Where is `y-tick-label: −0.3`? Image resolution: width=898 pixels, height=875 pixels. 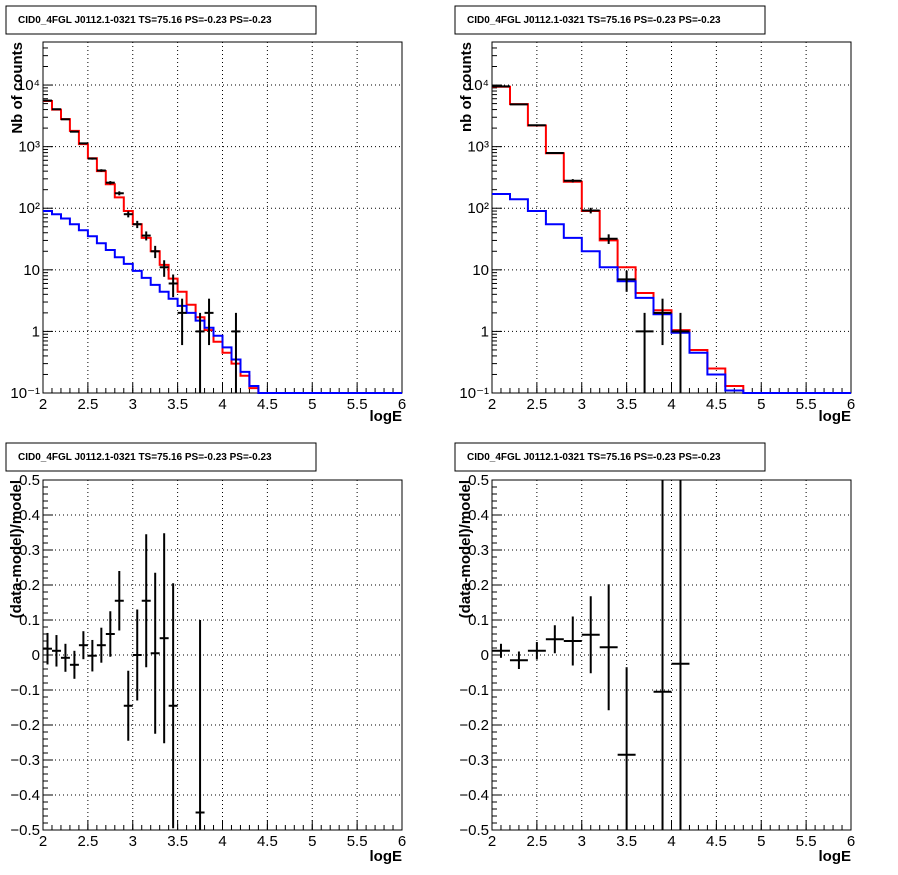 y-tick-label: −0.3 is located at coordinates (474, 760).